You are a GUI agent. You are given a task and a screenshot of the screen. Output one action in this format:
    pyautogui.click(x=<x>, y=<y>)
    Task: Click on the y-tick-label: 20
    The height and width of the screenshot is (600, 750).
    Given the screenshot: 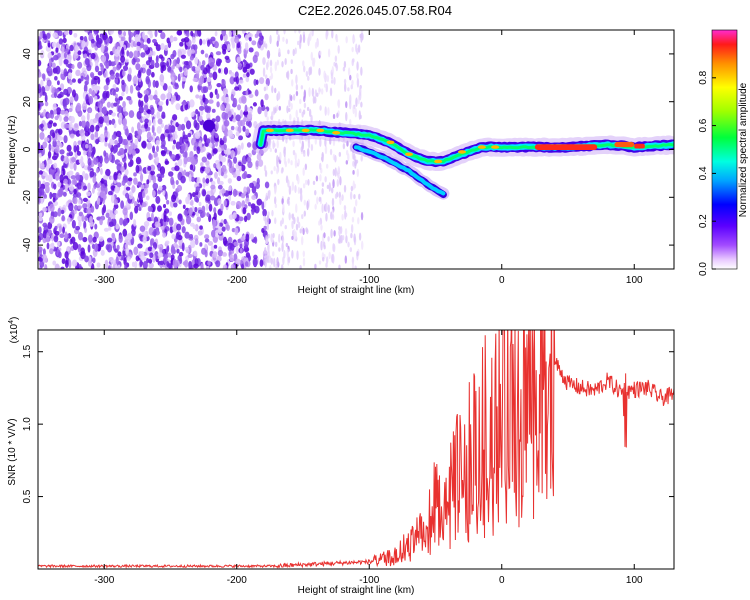 What is the action you would take?
    pyautogui.click(x=27, y=102)
    